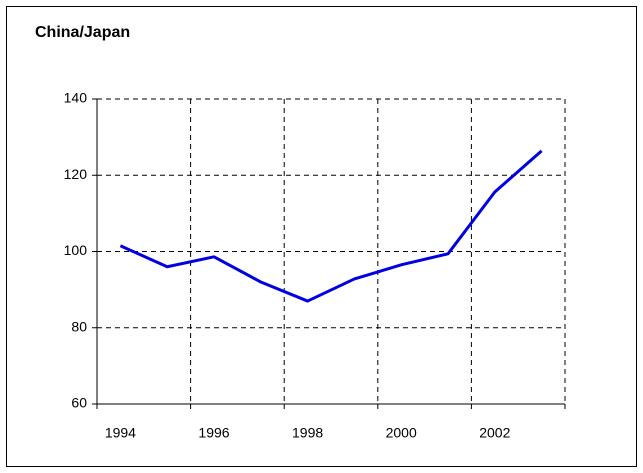 The height and width of the screenshot is (473, 643). I want to click on x-tick-label: 1996, so click(213, 433).